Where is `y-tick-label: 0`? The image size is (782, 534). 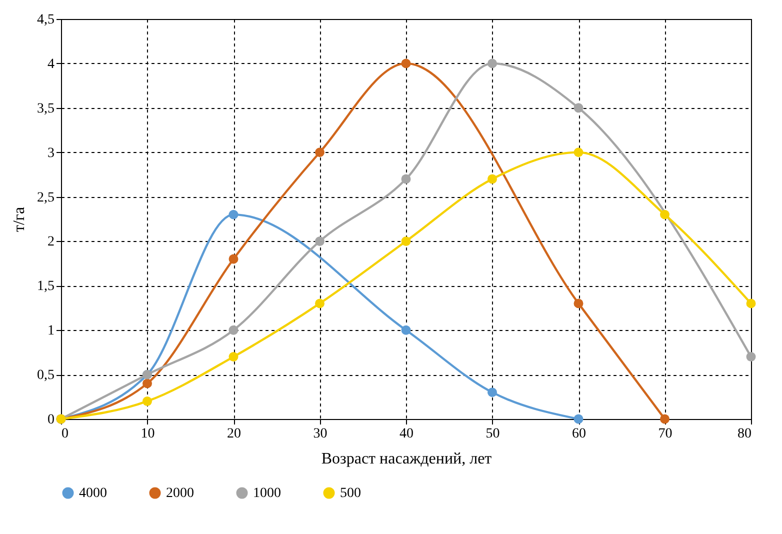 y-tick-label: 0 is located at coordinates (51, 420).